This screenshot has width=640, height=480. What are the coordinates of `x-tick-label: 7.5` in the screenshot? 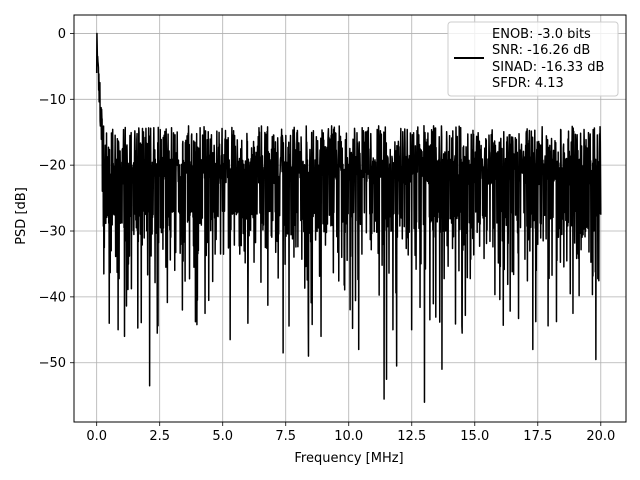 It's located at (285, 436).